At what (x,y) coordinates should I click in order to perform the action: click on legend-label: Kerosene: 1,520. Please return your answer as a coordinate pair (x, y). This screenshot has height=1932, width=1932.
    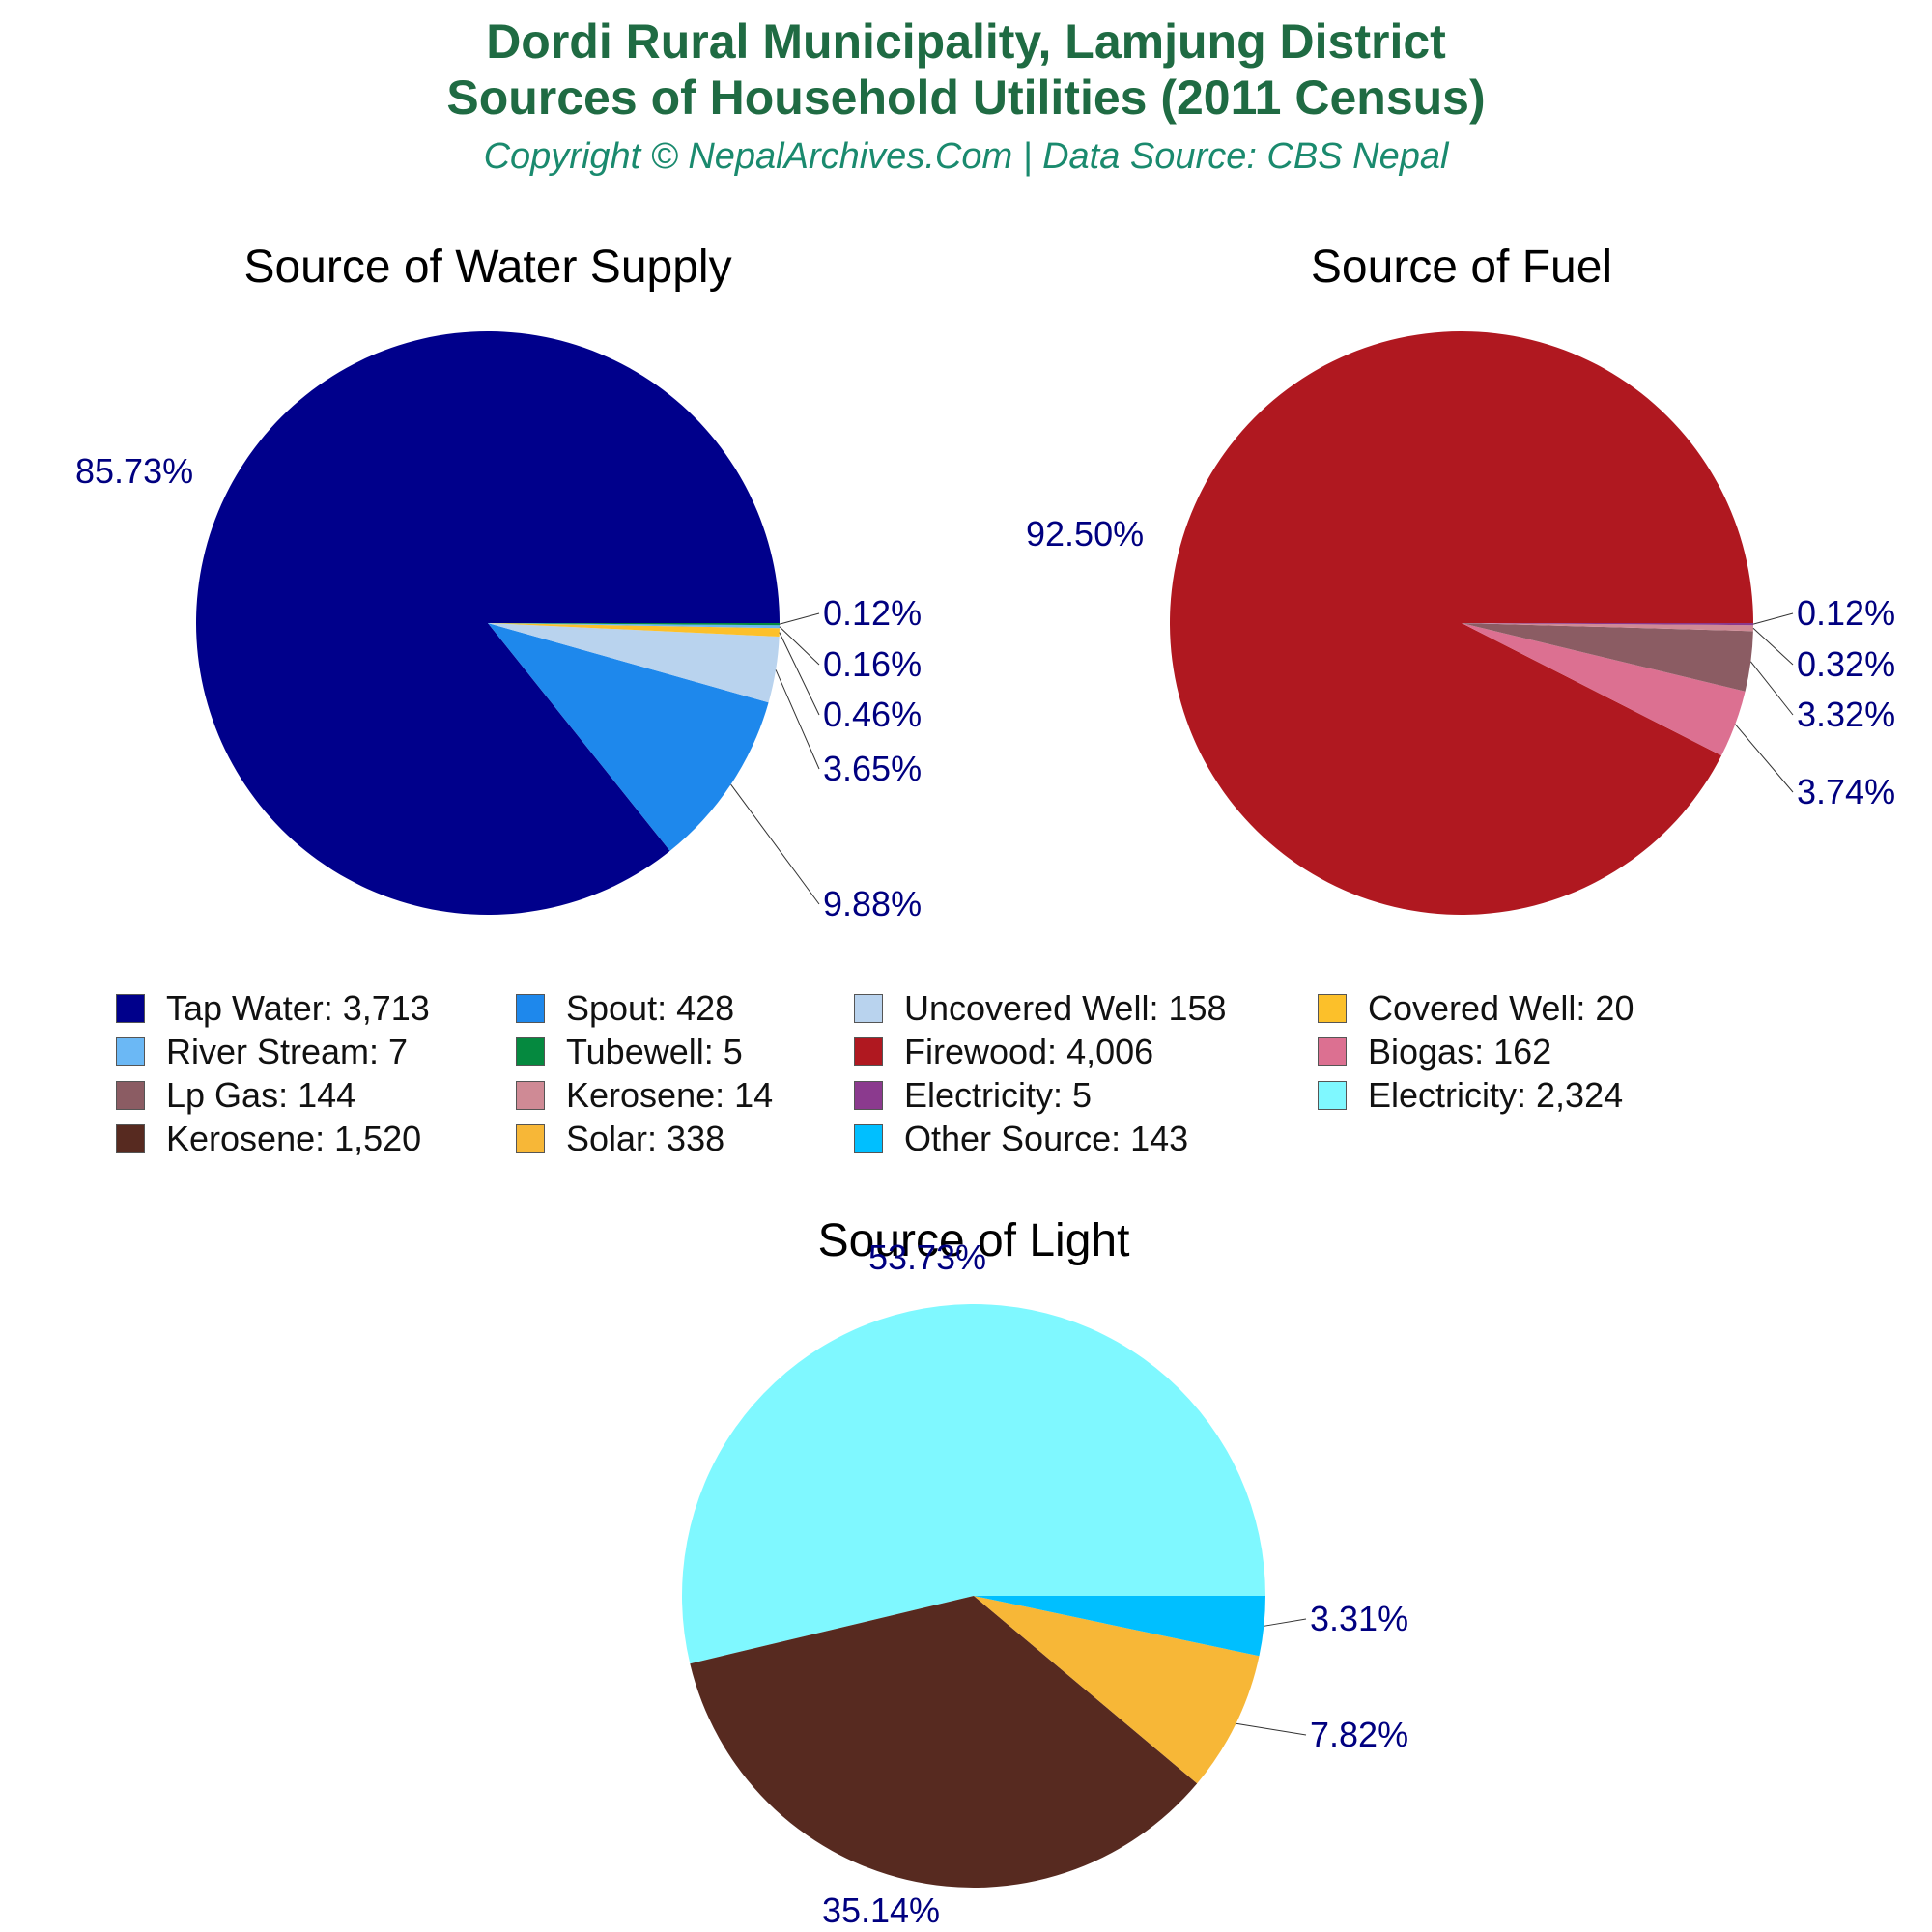
    Looking at the image, I should click on (294, 1138).